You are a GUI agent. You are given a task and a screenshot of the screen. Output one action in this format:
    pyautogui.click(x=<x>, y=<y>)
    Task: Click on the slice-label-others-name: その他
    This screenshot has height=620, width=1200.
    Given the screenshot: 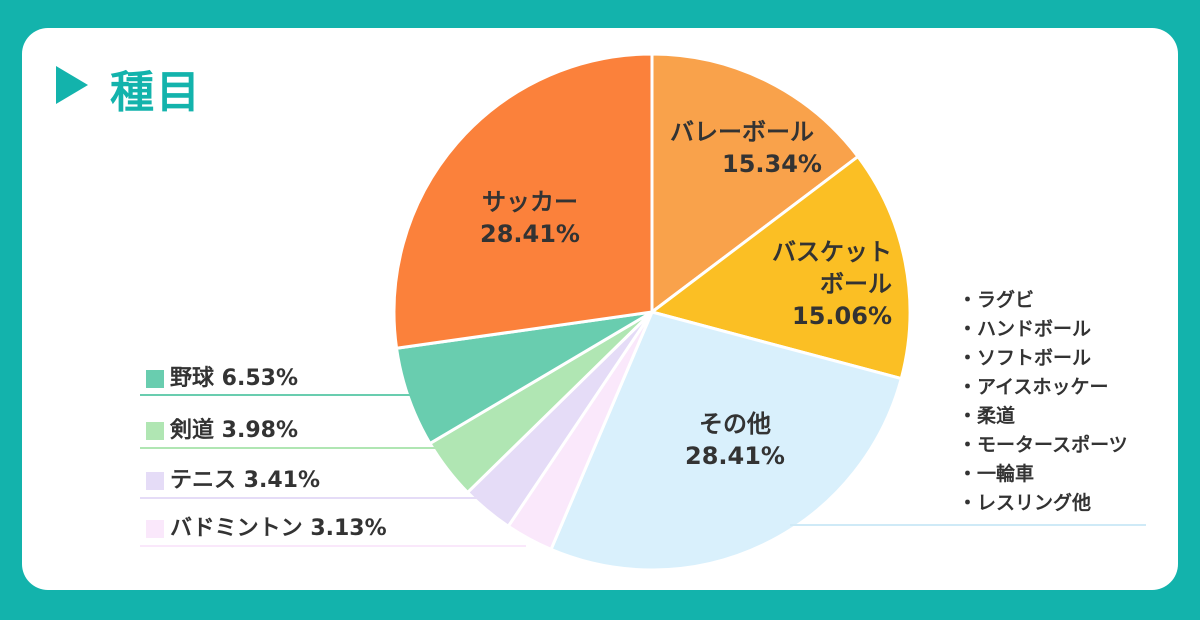 What is the action you would take?
    pyautogui.click(x=735, y=424)
    